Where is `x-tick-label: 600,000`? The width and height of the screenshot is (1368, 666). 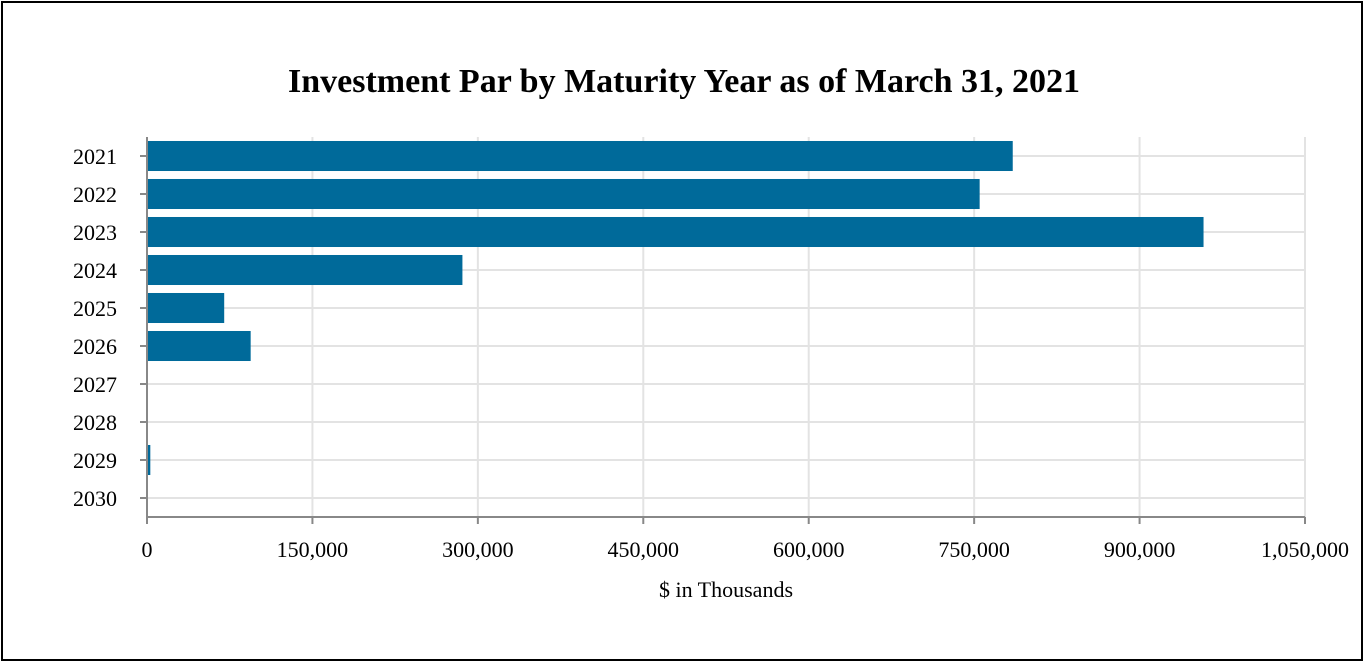
x-tick-label: 600,000 is located at coordinates (809, 549).